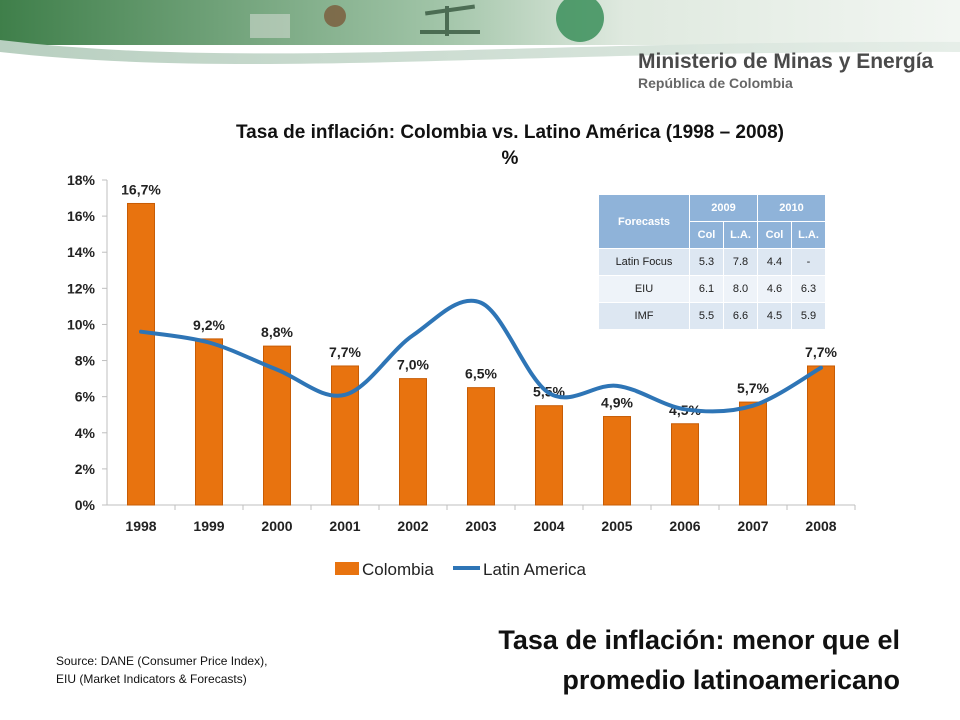 The width and height of the screenshot is (960, 720). Describe the element at coordinates (644, 289) in the screenshot. I see `row-label: EIU` at that location.